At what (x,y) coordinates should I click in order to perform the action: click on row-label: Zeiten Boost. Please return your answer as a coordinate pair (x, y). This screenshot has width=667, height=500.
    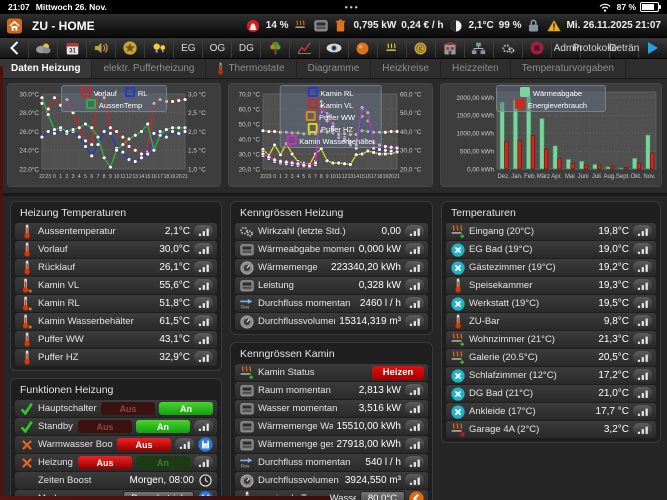
    Looking at the image, I should click on (65, 480).